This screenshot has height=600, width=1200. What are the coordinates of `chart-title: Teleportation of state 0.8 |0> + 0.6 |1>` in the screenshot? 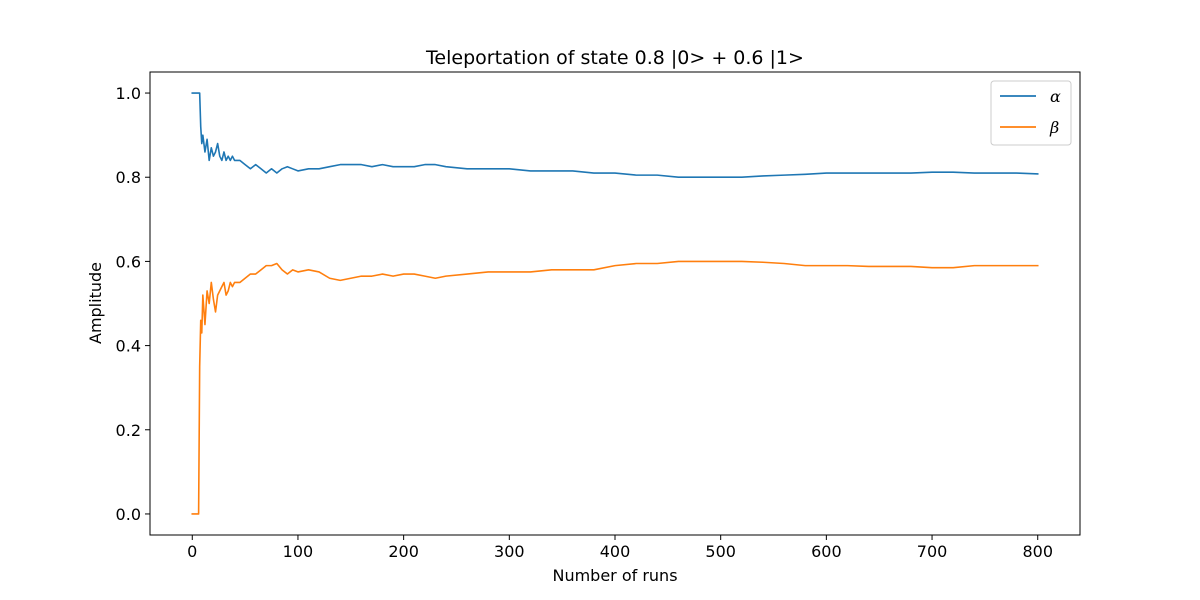 It's located at (614, 58).